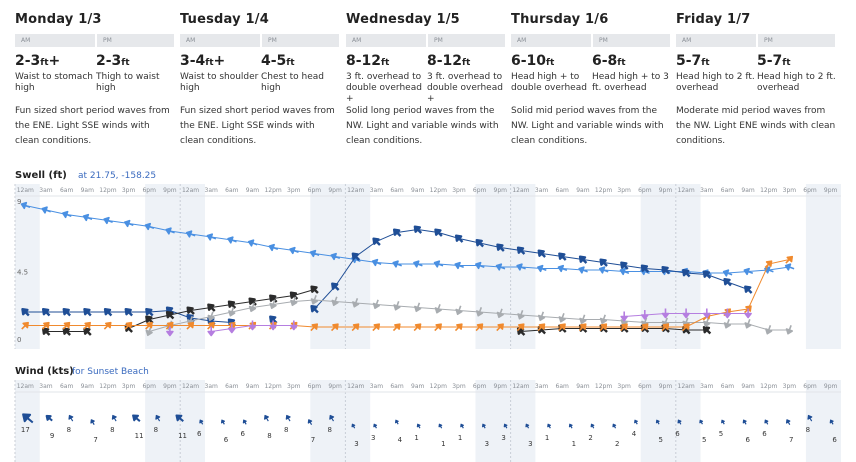 This screenshot has height=462, width=856. What do you see at coordinates (417, 190) in the screenshot?
I see `hour-label: 9am` at bounding box center [417, 190].